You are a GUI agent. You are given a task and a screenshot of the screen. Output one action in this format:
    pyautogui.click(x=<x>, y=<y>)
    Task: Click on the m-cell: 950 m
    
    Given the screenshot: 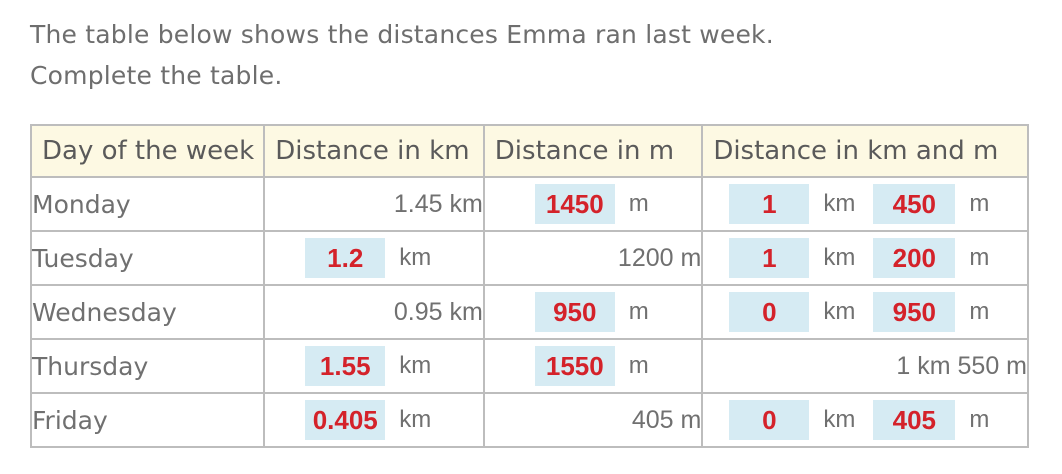 What is the action you would take?
    pyautogui.click(x=593, y=312)
    